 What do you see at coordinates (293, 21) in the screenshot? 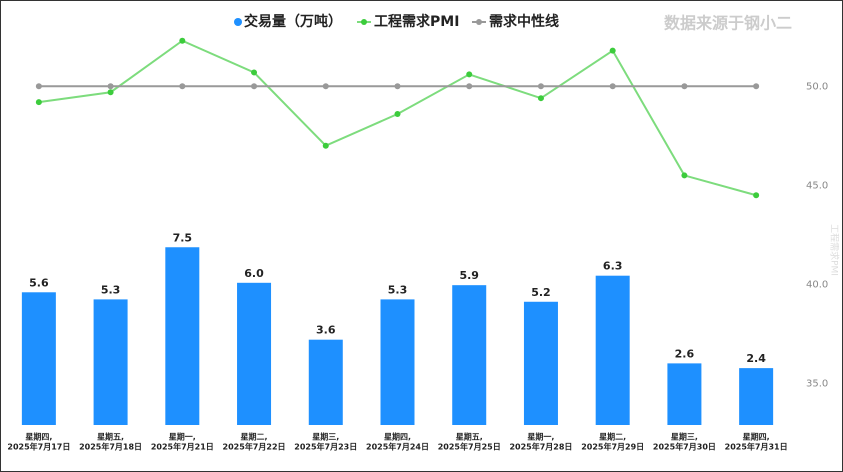
I see `legend-label: 交易量（万吨）` at bounding box center [293, 21].